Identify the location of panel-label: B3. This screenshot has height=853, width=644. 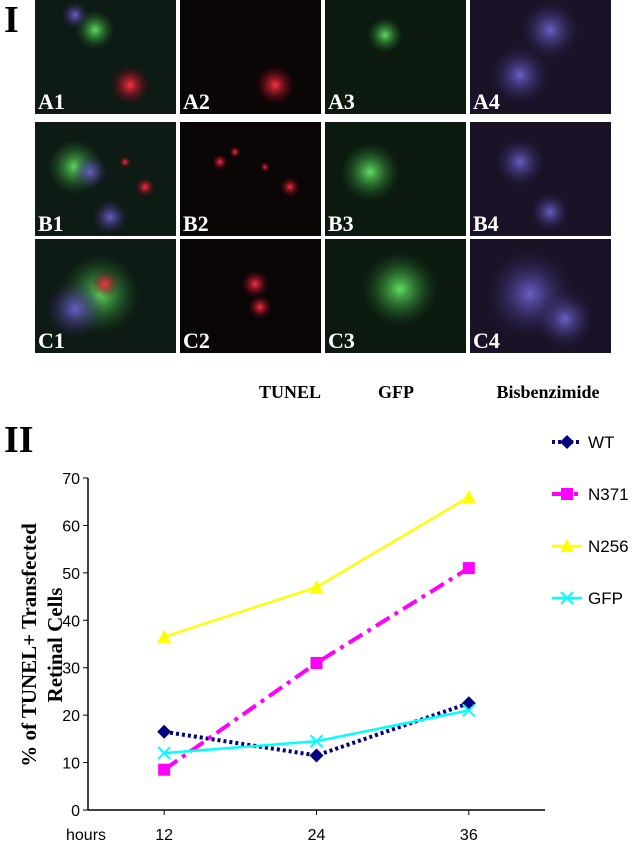
(341, 223).